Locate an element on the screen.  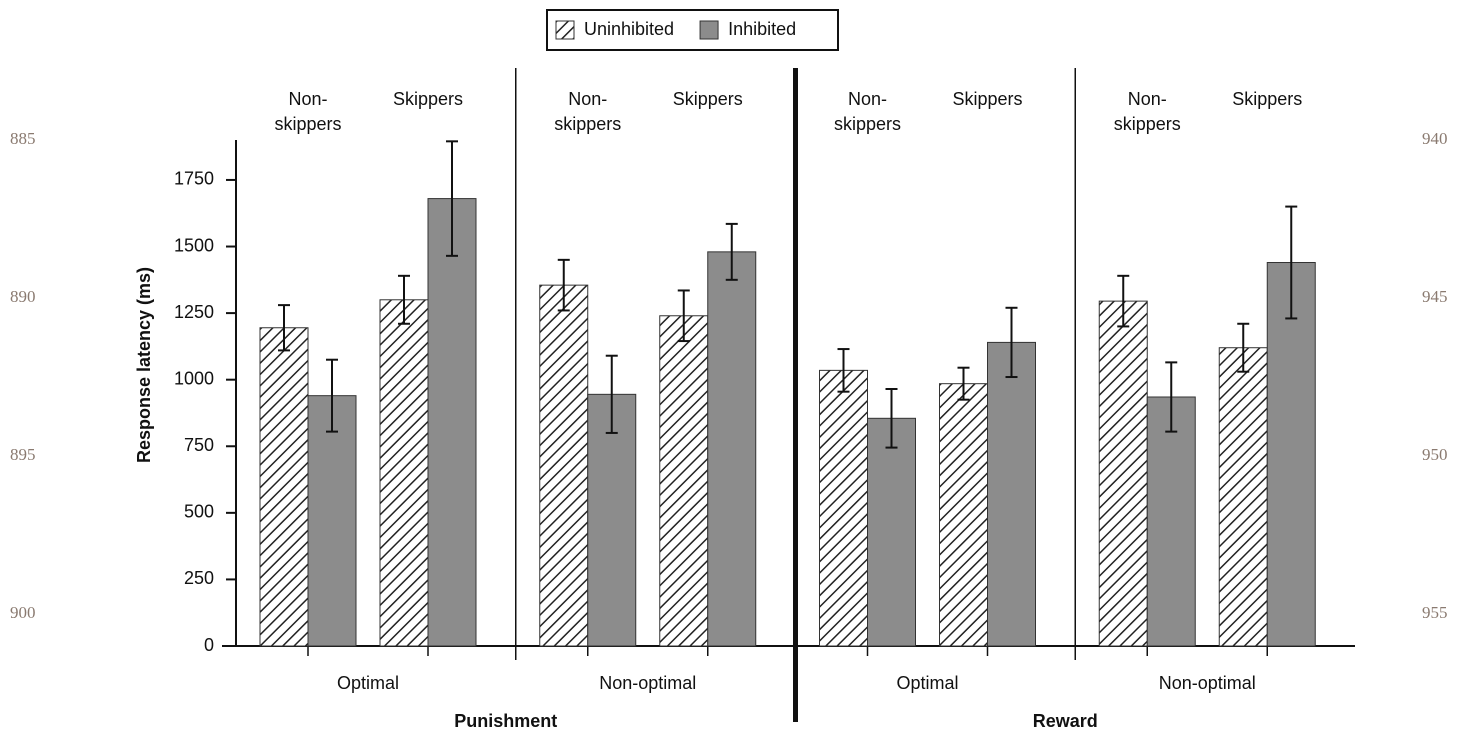
line-number: 900 is located at coordinates (23, 612).